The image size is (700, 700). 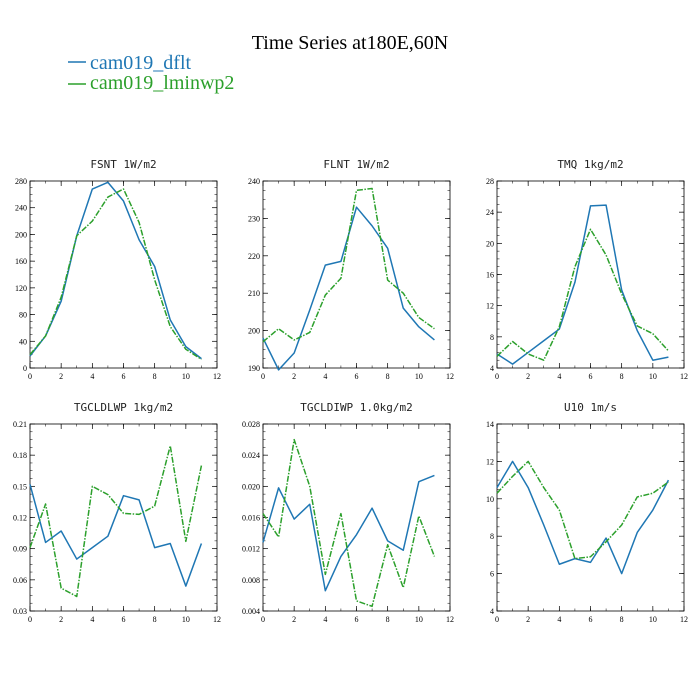 I want to click on y-tick-label: 80, so click(x=23, y=315).